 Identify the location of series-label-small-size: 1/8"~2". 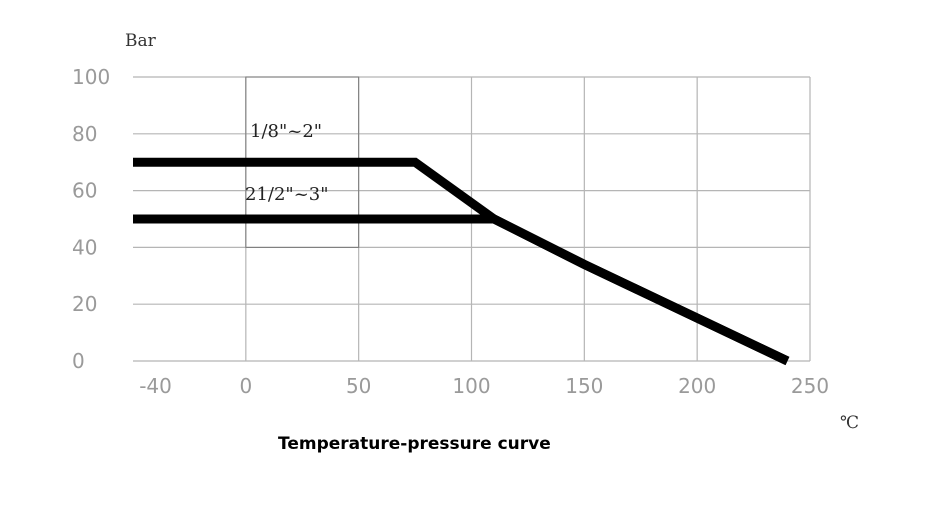
(286, 131).